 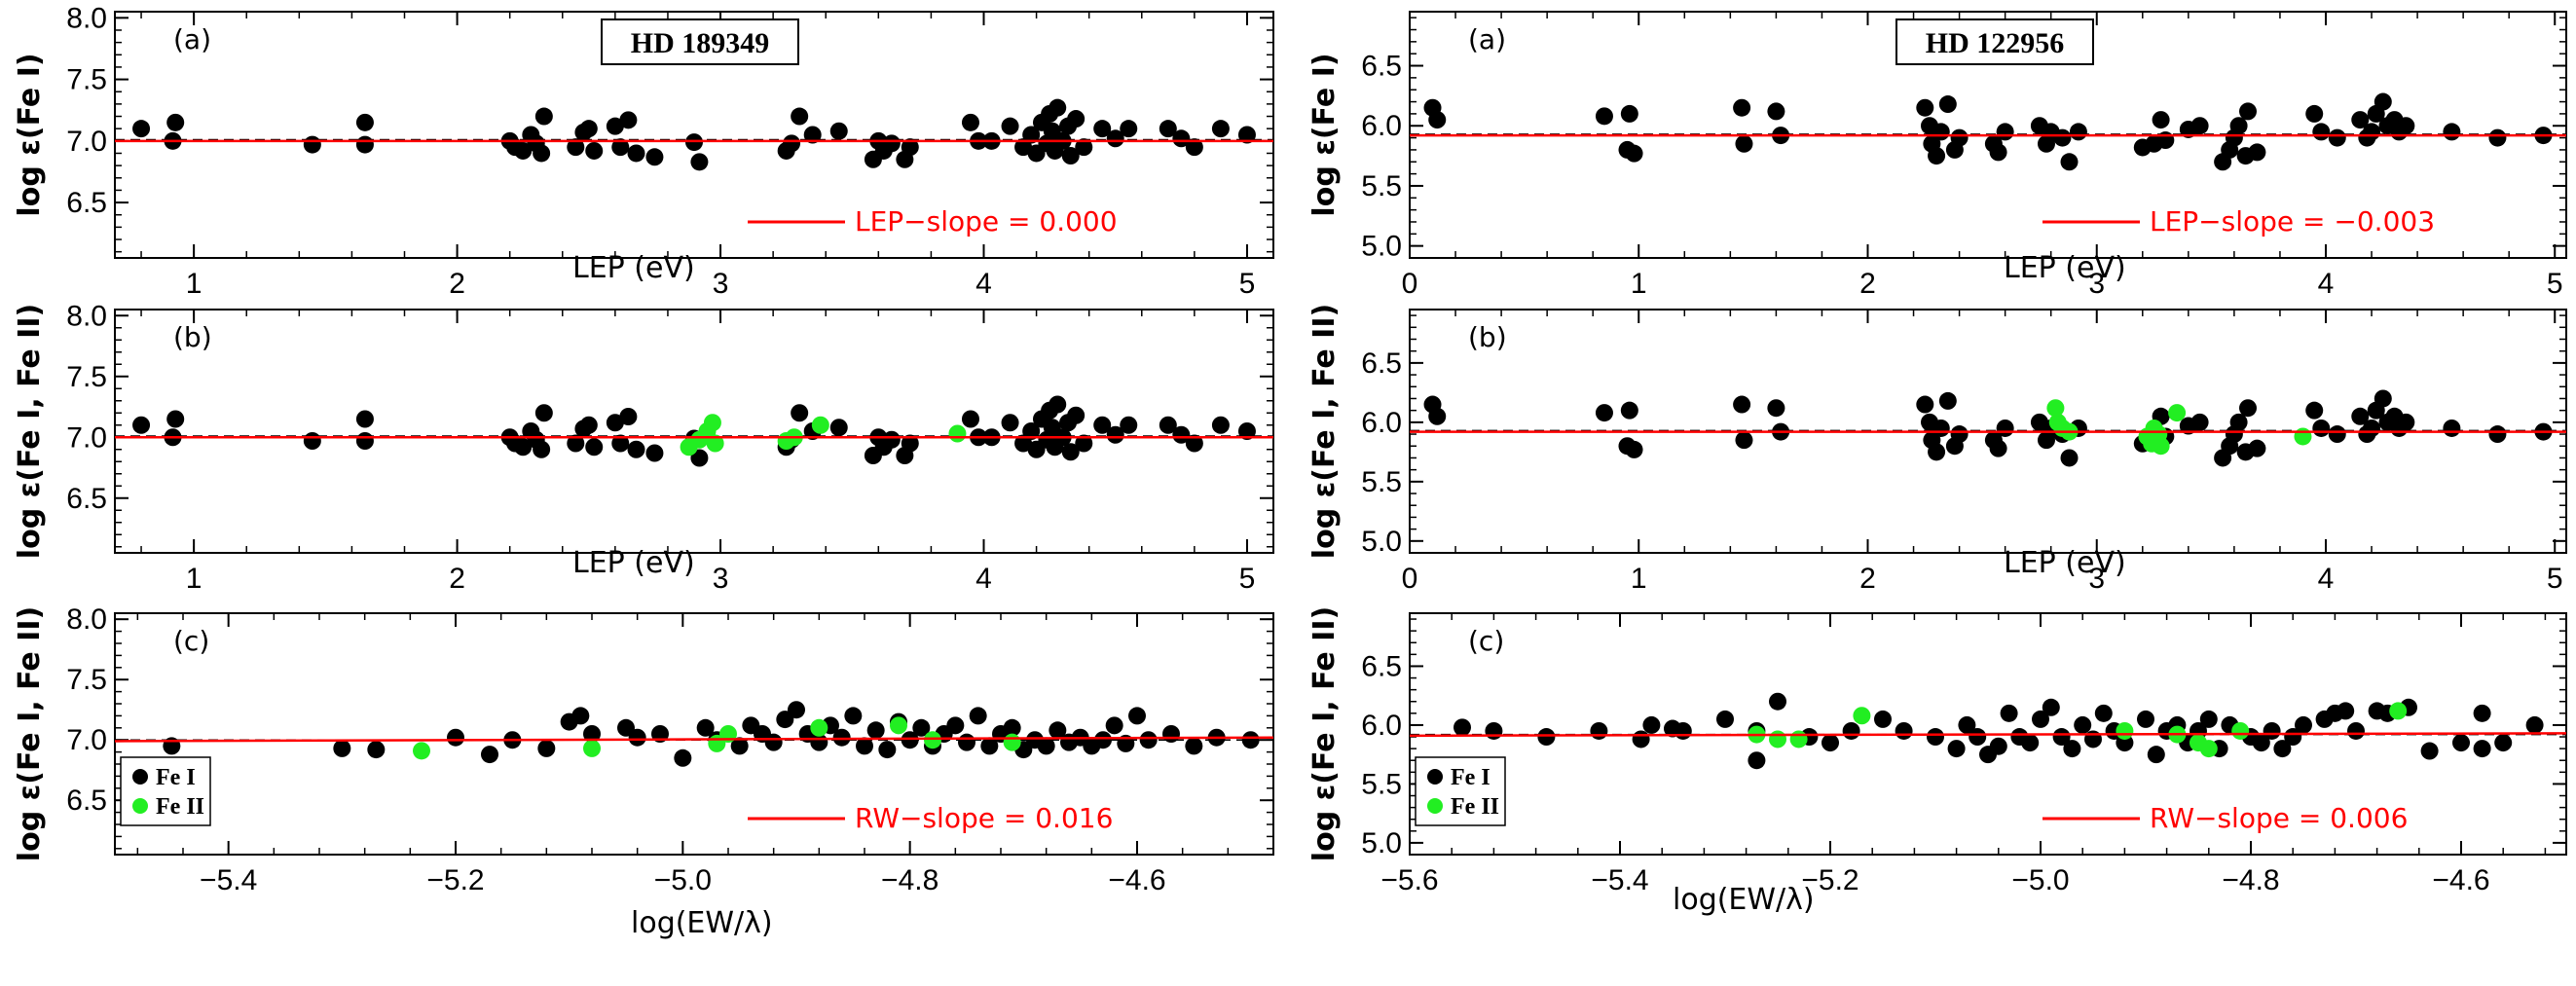 I want to click on x-tick-label: 2, so click(x=457, y=579).